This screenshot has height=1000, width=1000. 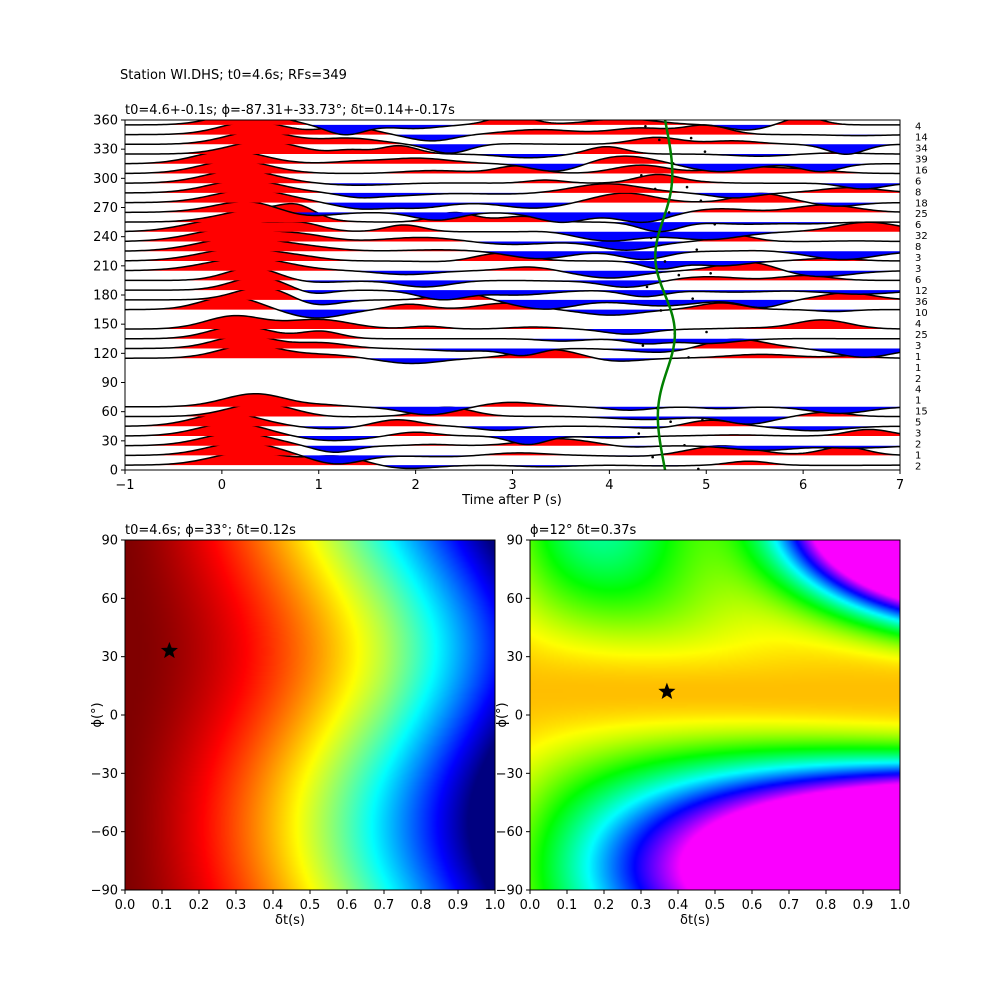 I want to click on x-tick-label: 0.1, so click(x=567, y=905).